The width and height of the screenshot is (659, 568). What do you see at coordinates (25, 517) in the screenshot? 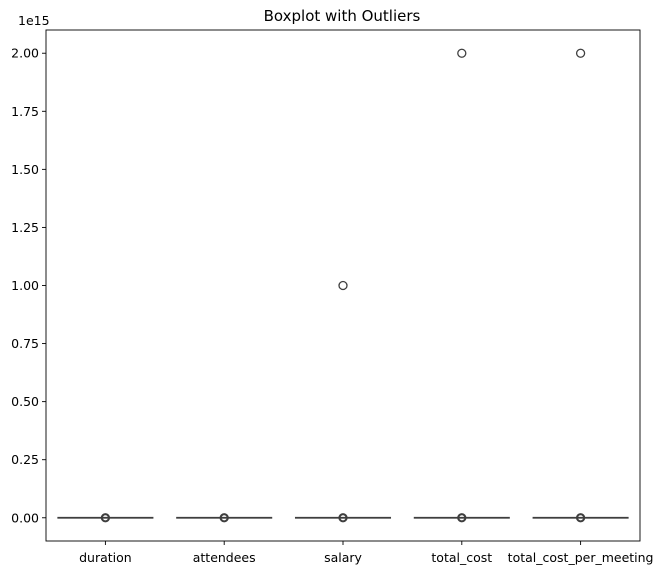
I see `y-tick-label: 0.00` at bounding box center [25, 517].